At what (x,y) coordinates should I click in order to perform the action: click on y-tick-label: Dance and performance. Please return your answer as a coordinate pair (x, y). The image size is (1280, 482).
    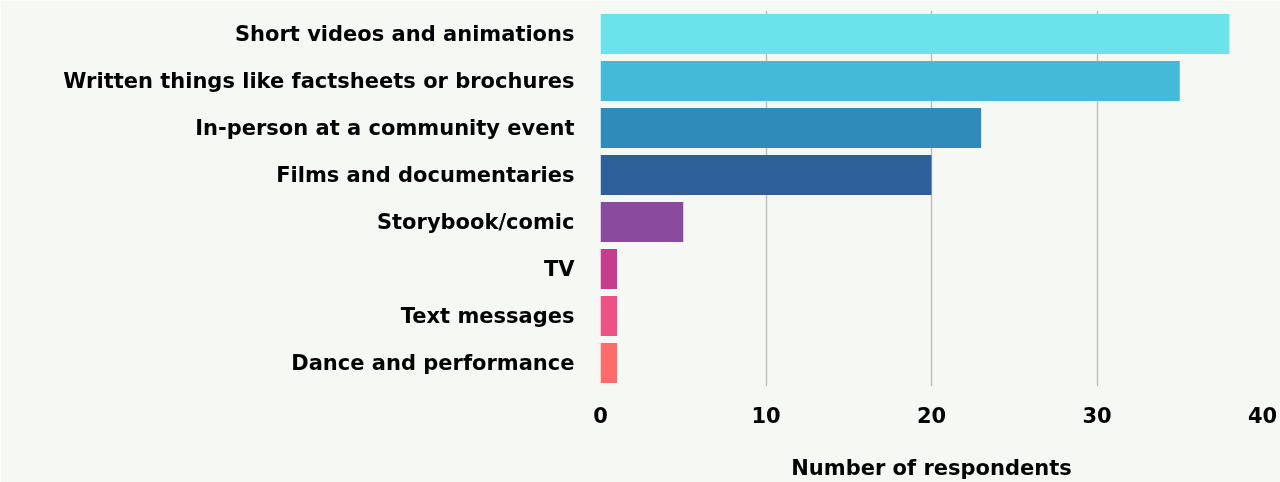
    Looking at the image, I should click on (433, 363).